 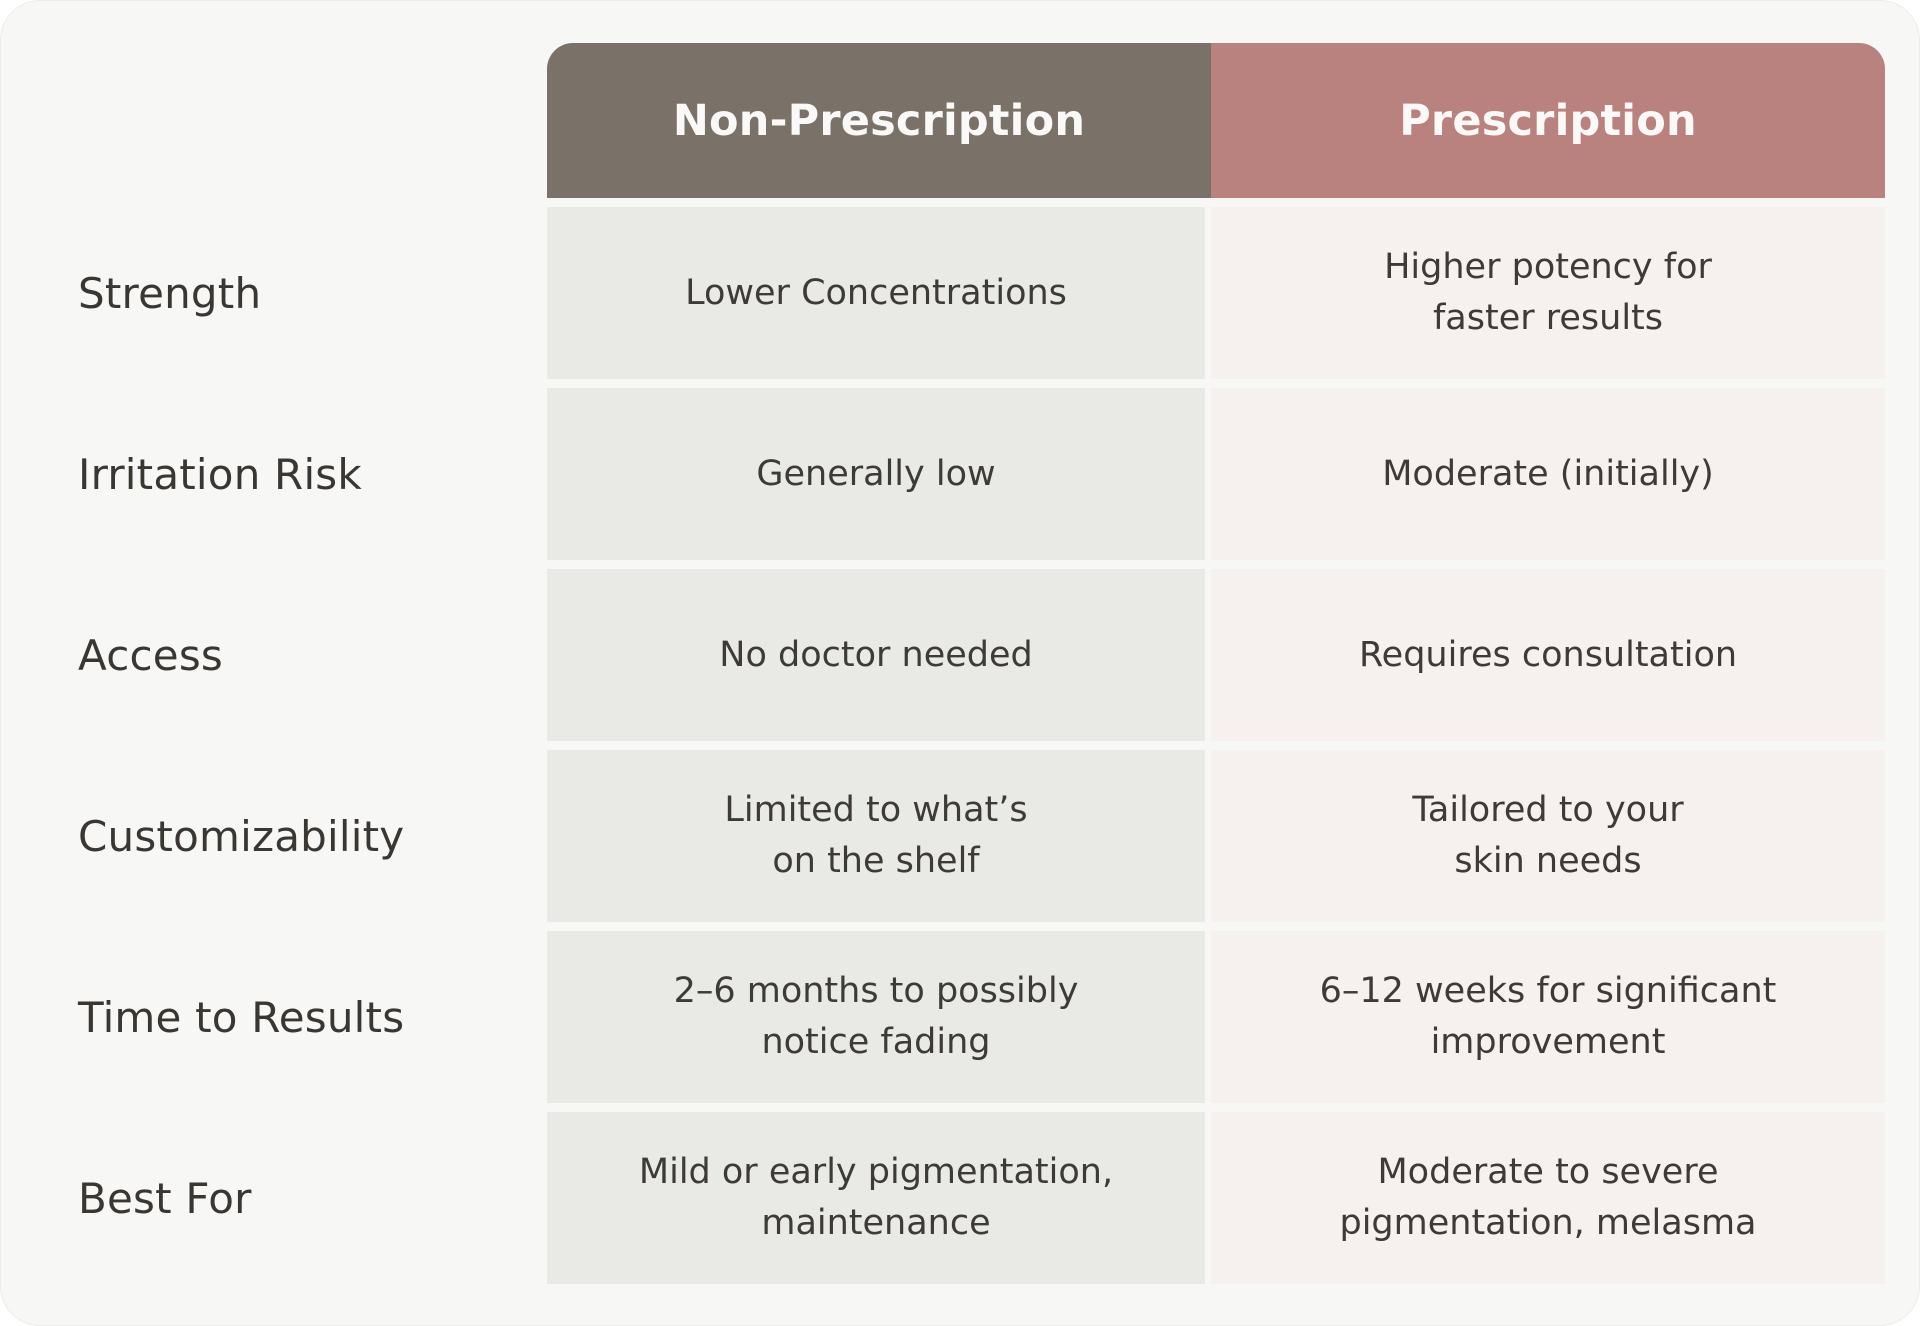 I want to click on row-label-customizability: Customizability, so click(x=241, y=836).